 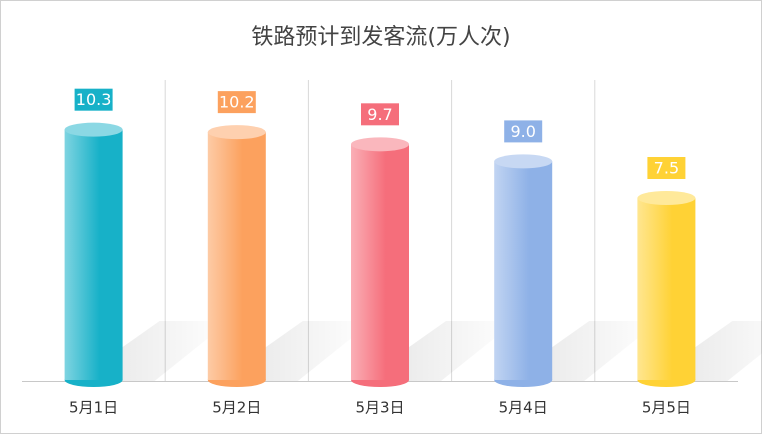 I want to click on chart-title: 铁路预计到发客流(万人次), so click(x=380, y=37).